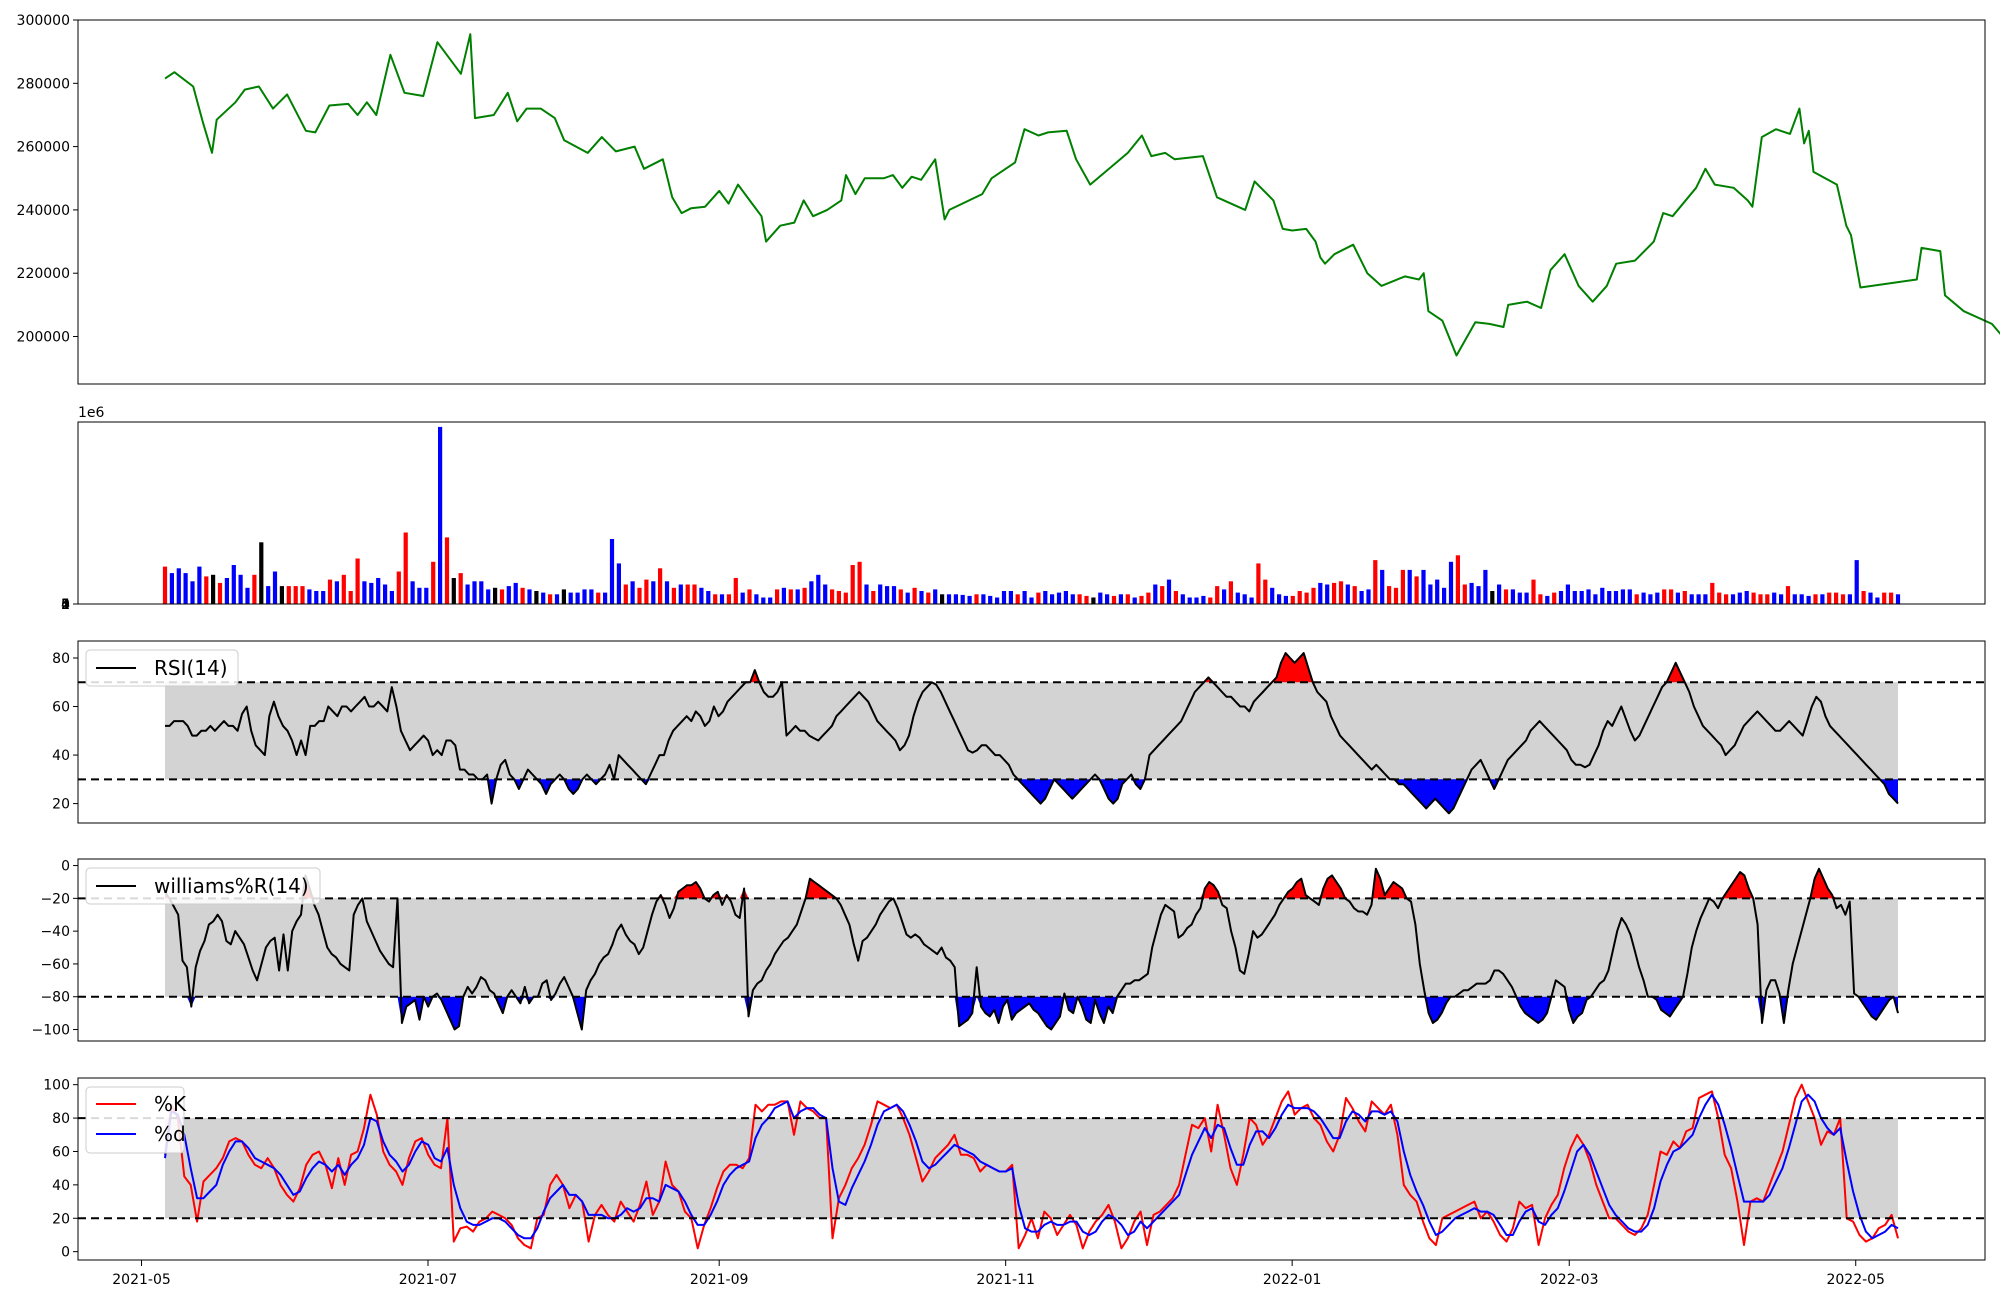  I want to click on stochastic-d-line, so click(1031, 1166).